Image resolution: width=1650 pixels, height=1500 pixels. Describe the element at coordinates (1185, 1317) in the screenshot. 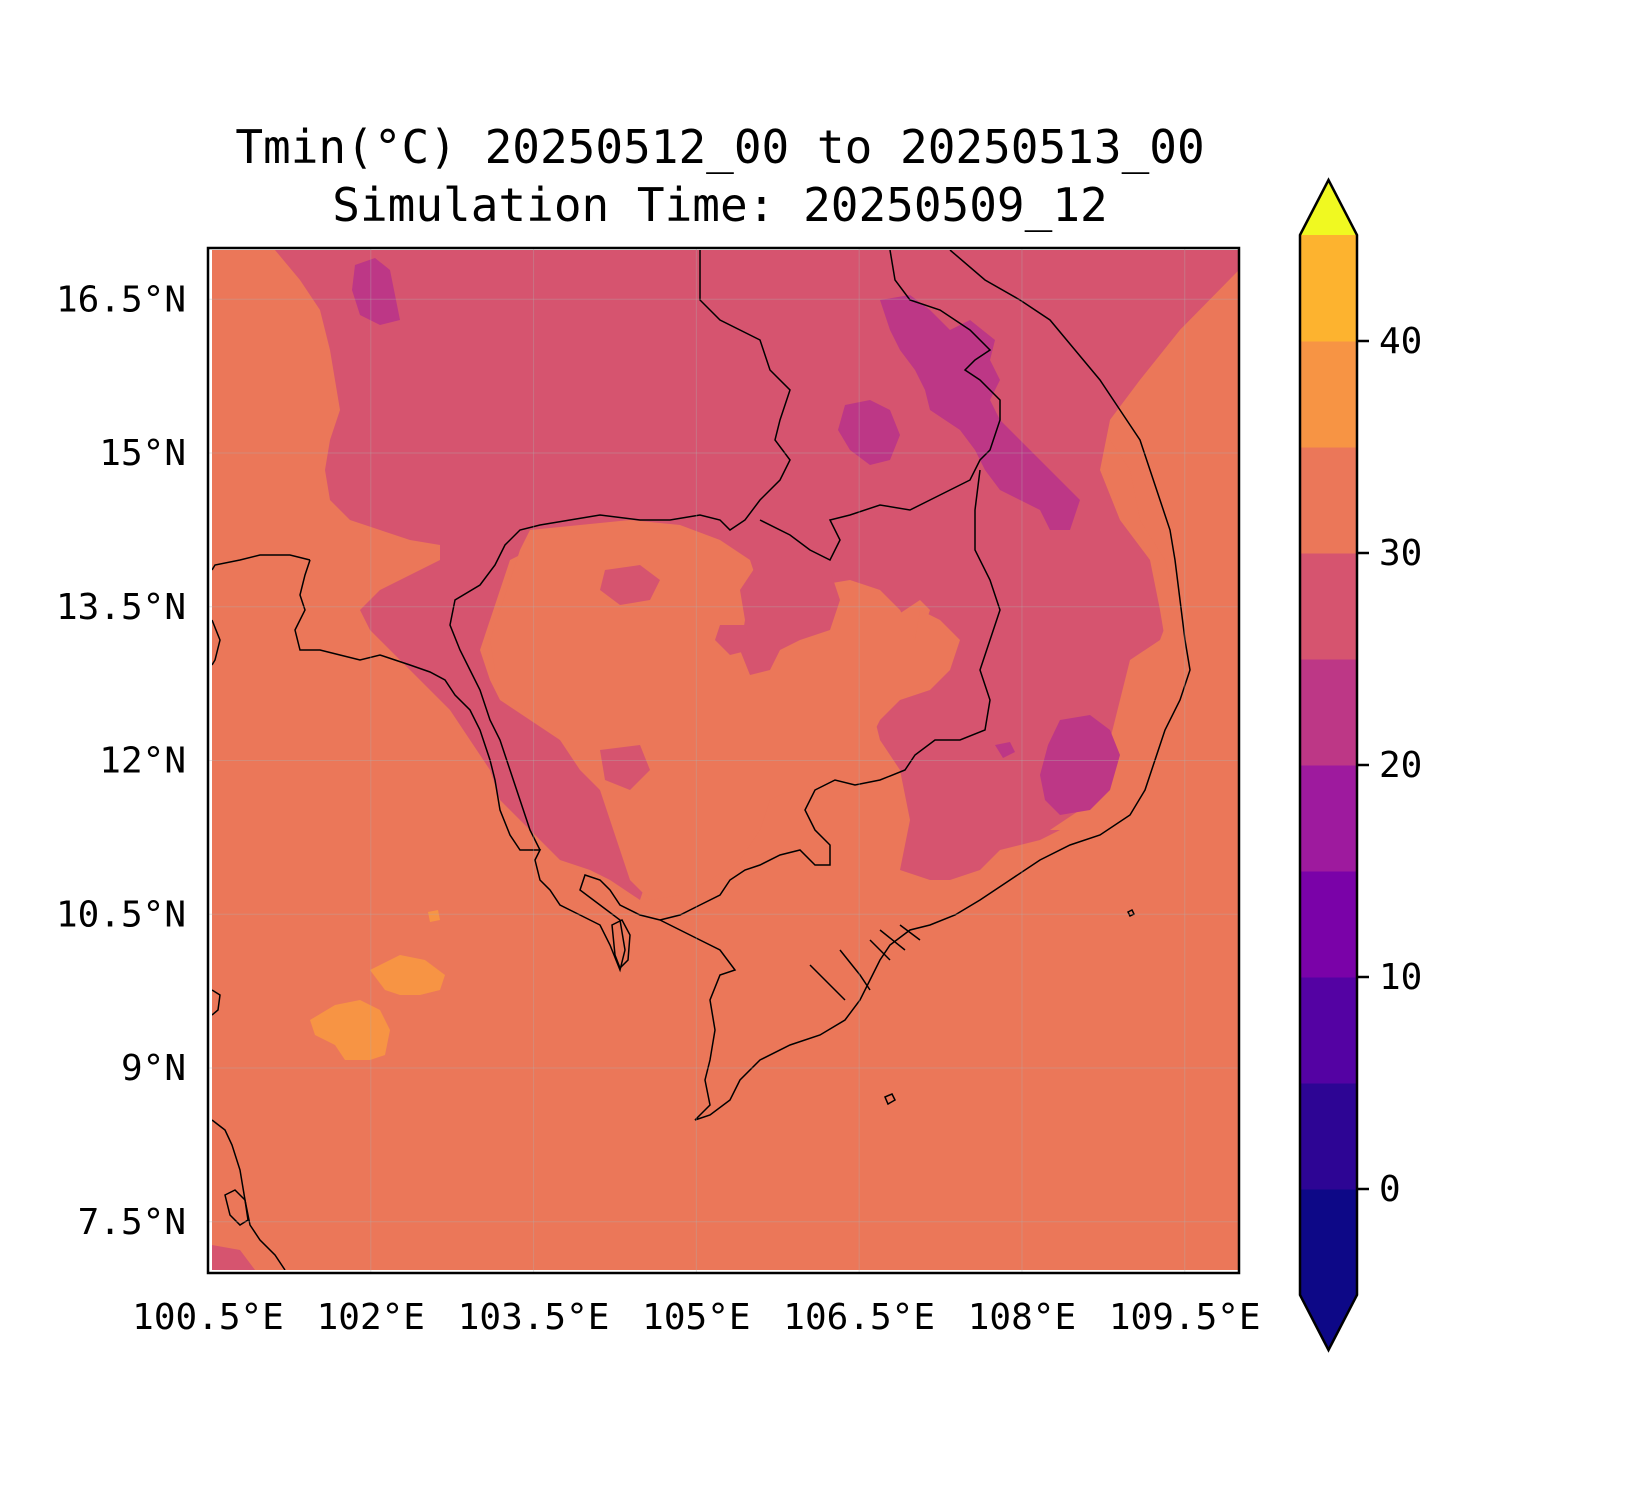

I see `x-tick-label: 109.5°E` at that location.